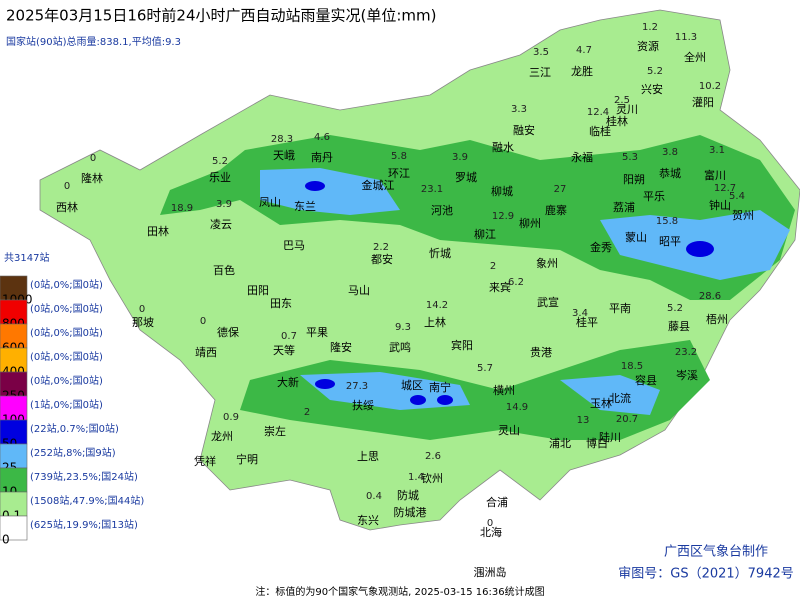 The image size is (800, 600). What do you see at coordinates (490, 572) in the screenshot?
I see `place-name: 涠洲岛` at bounding box center [490, 572].